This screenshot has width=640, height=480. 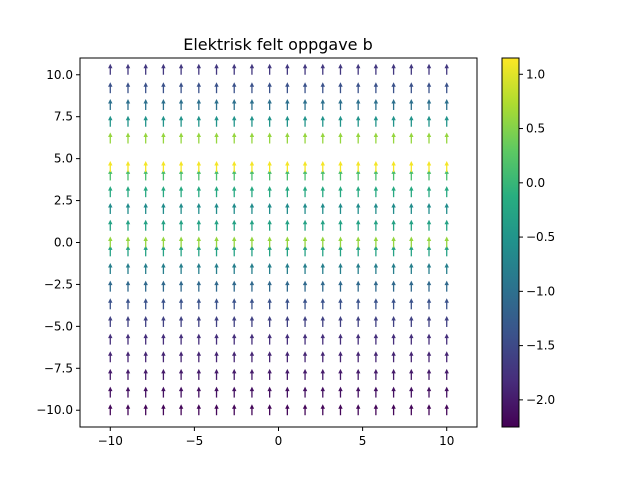 What do you see at coordinates (58, 284) in the screenshot?
I see `y-tick-label: −2.5` at bounding box center [58, 284].